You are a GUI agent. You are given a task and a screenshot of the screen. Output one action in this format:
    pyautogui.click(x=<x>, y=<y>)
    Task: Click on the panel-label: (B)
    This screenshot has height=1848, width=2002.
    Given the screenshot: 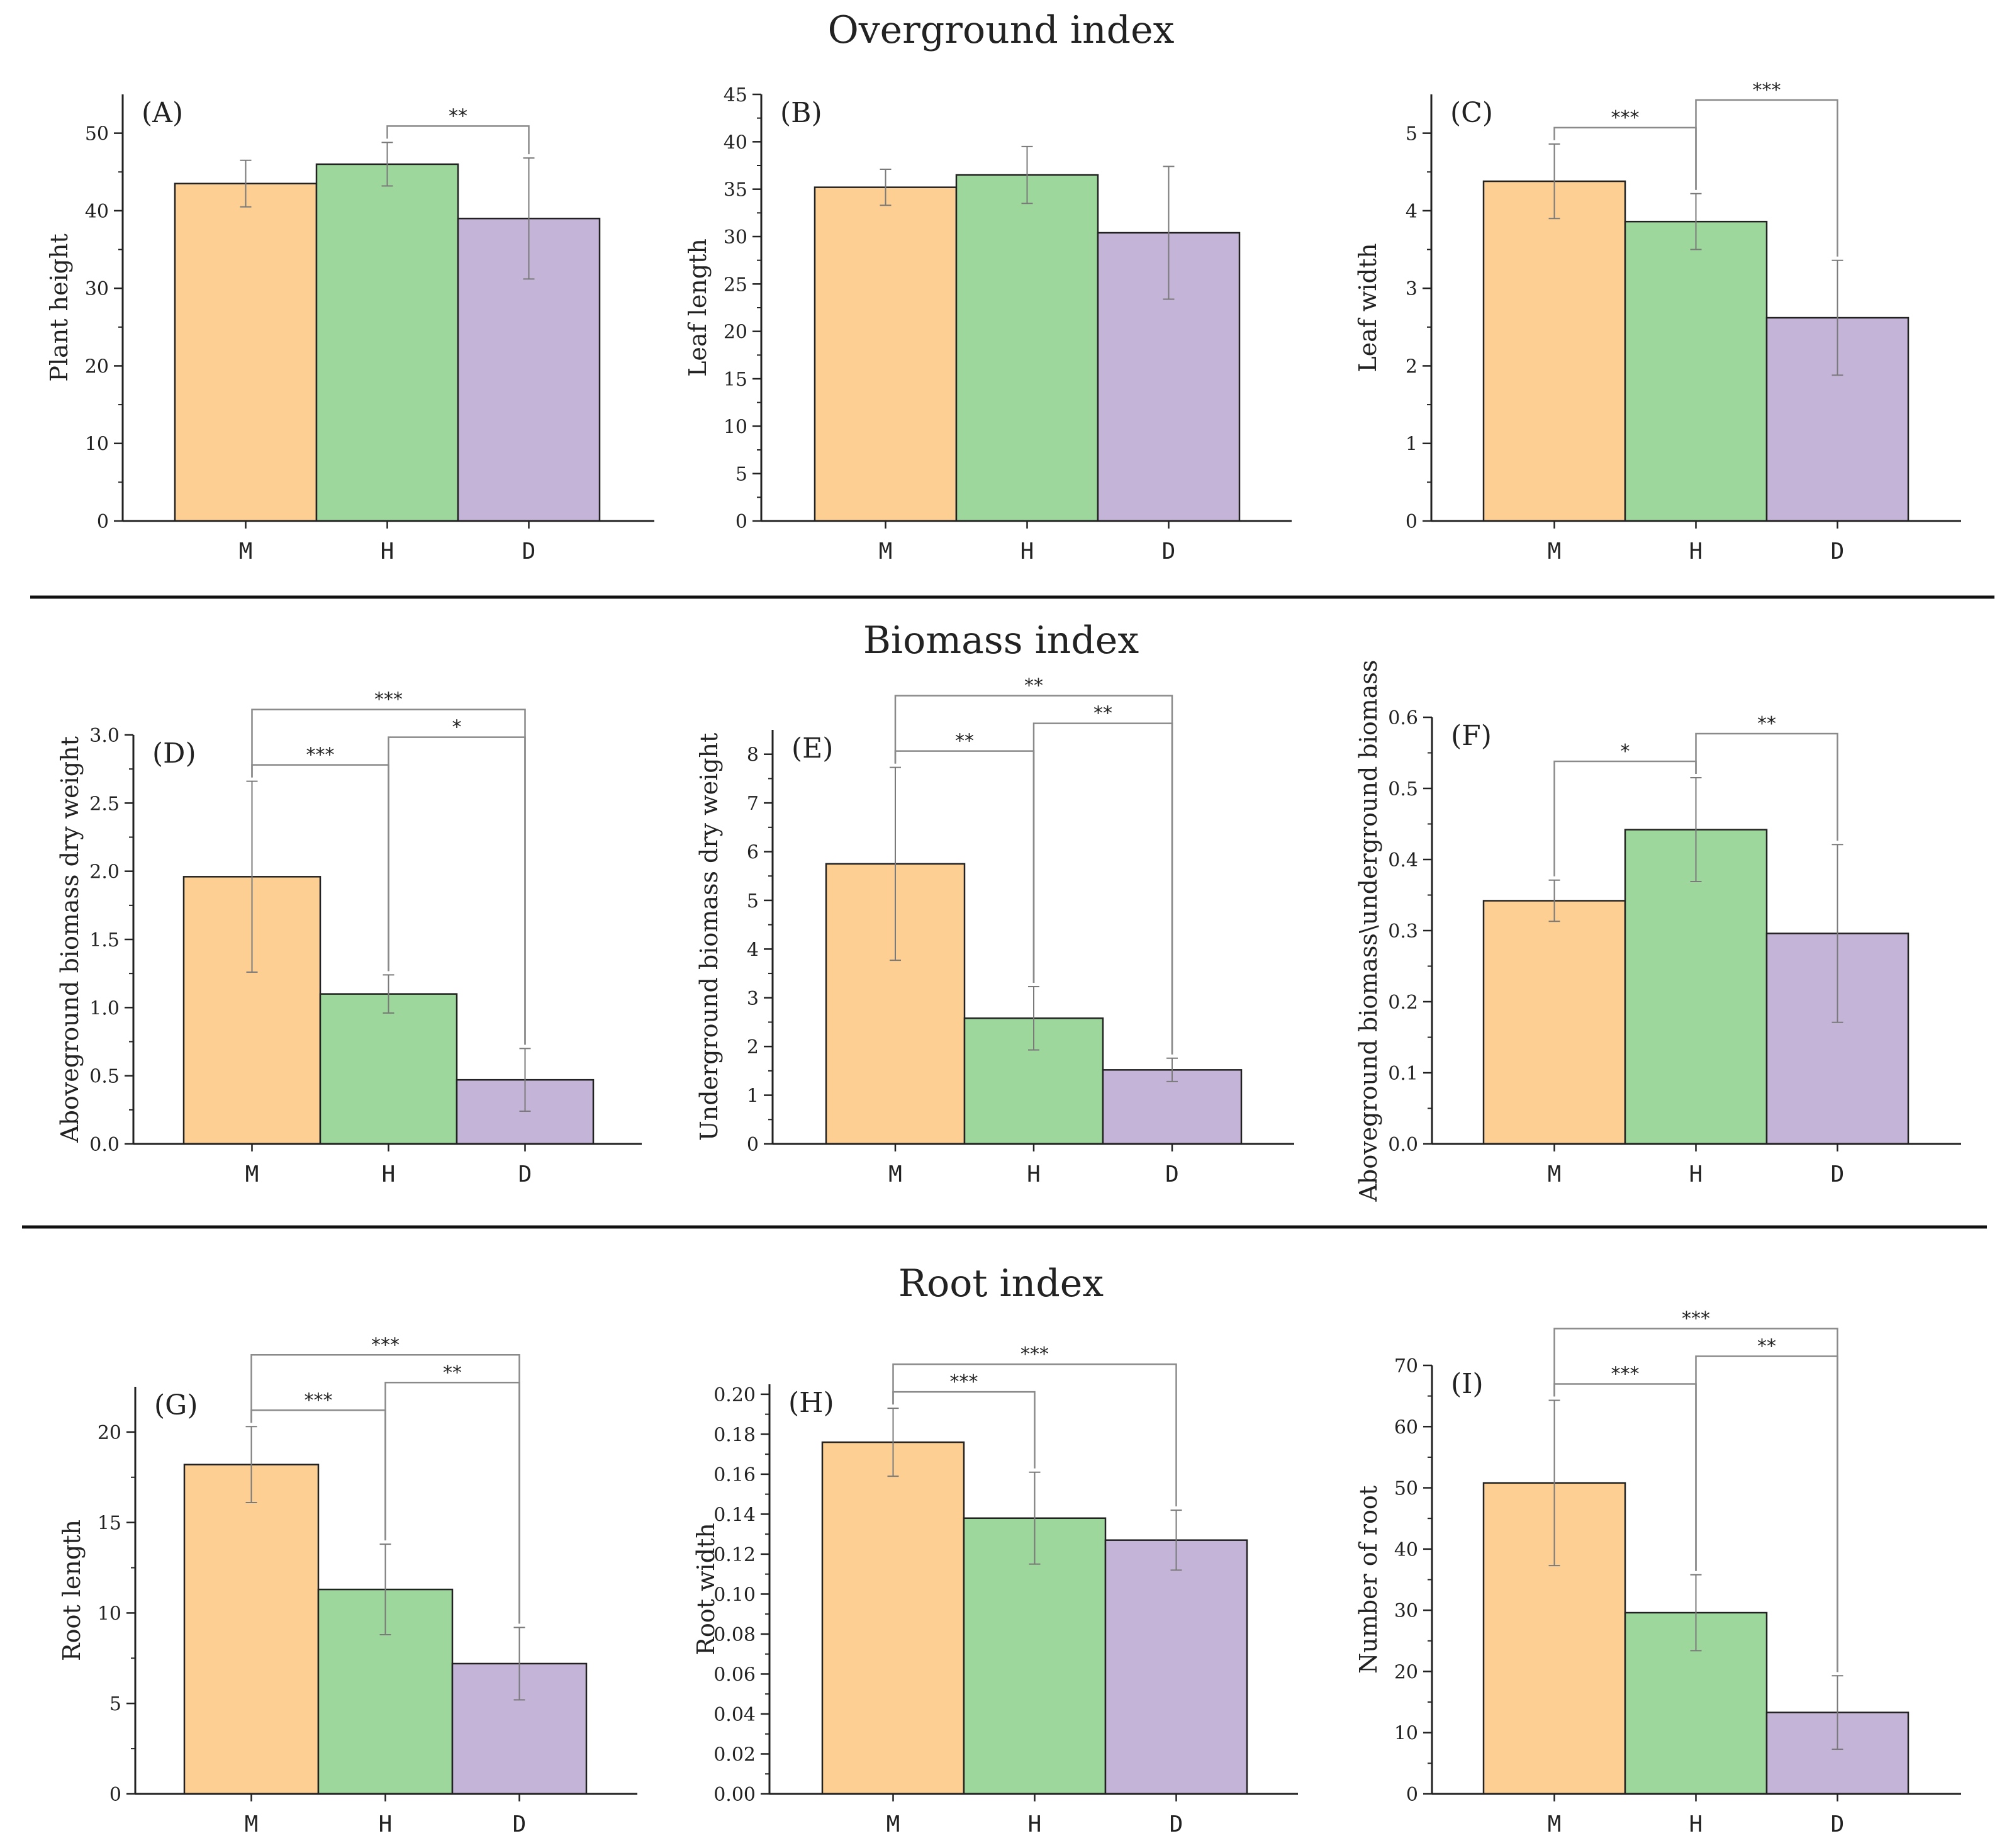 What is the action you would take?
    pyautogui.click(x=801, y=113)
    